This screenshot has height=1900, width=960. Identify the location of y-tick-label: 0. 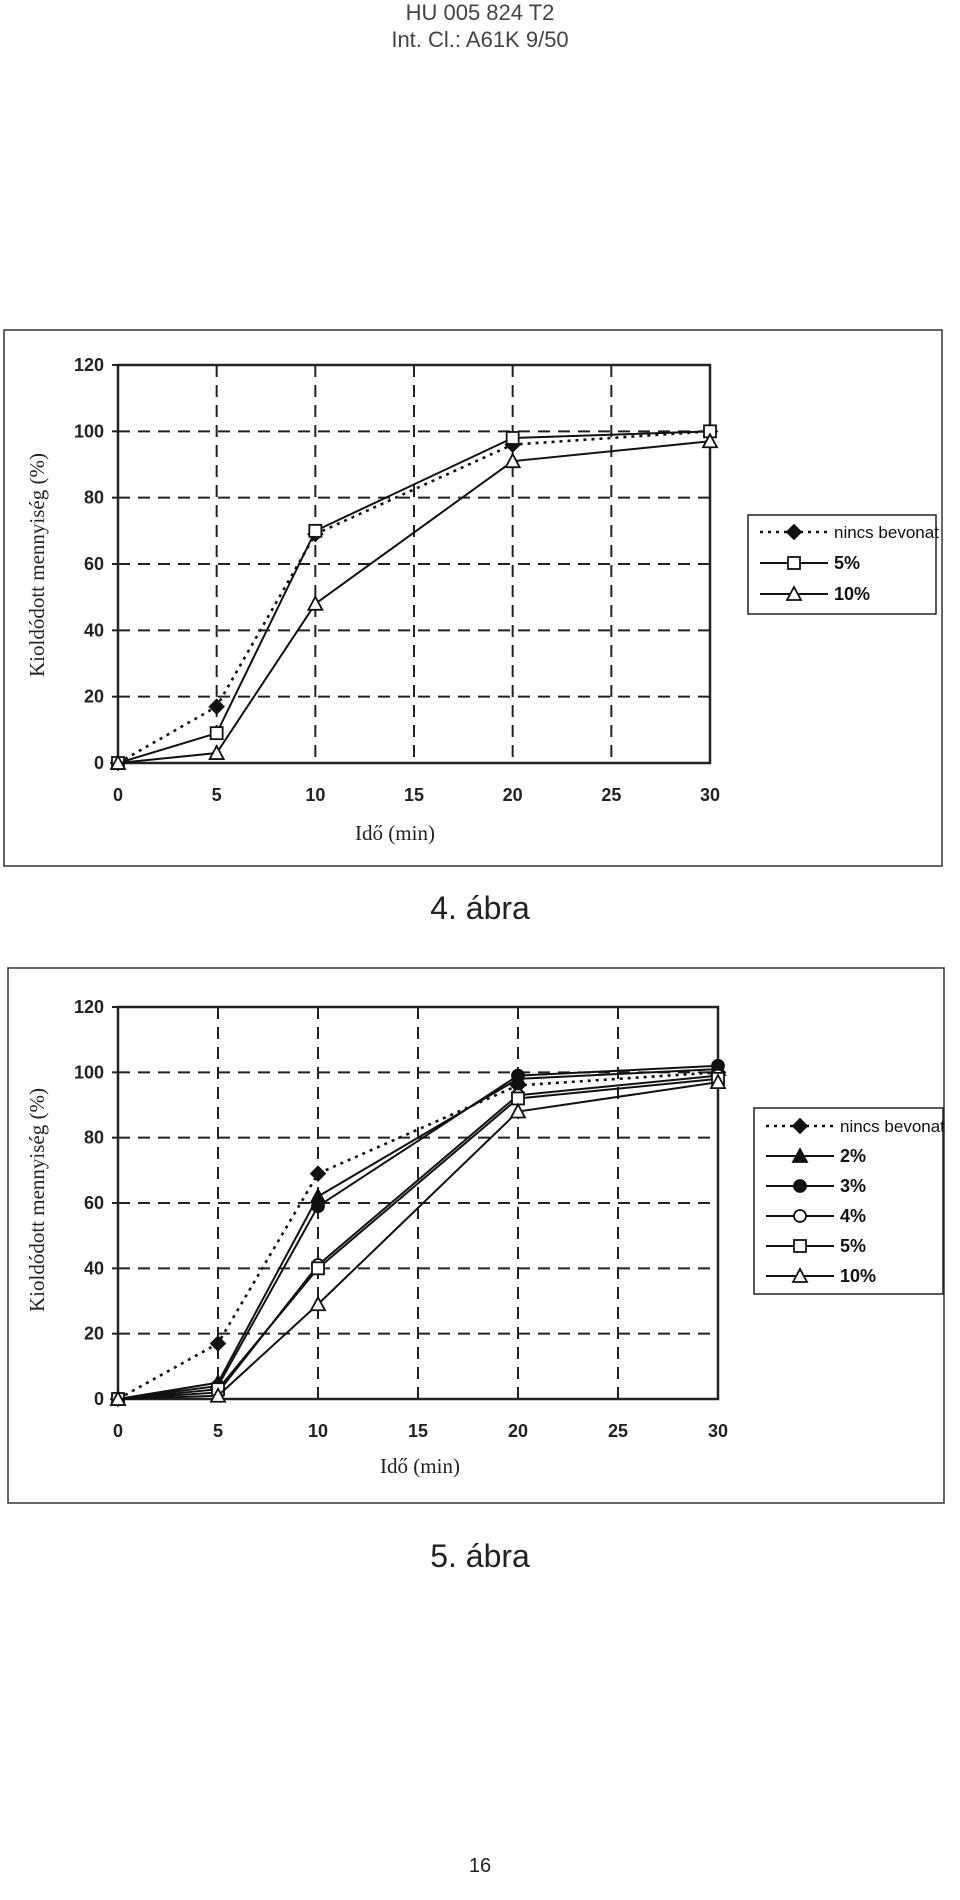
(99, 763).